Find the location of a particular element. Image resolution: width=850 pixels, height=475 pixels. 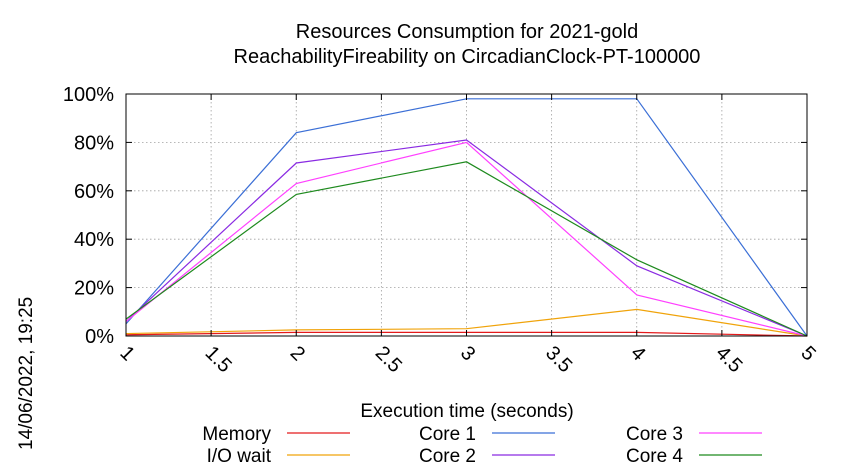

legend-label-memory: Memory is located at coordinates (236, 434).